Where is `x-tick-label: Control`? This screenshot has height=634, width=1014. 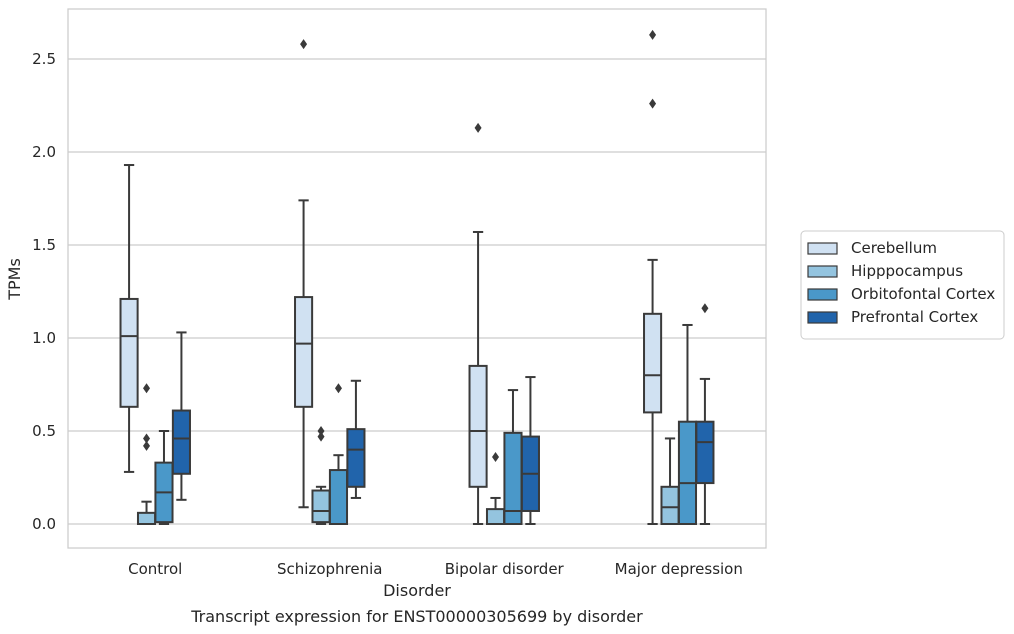
x-tick-label: Control is located at coordinates (155, 569).